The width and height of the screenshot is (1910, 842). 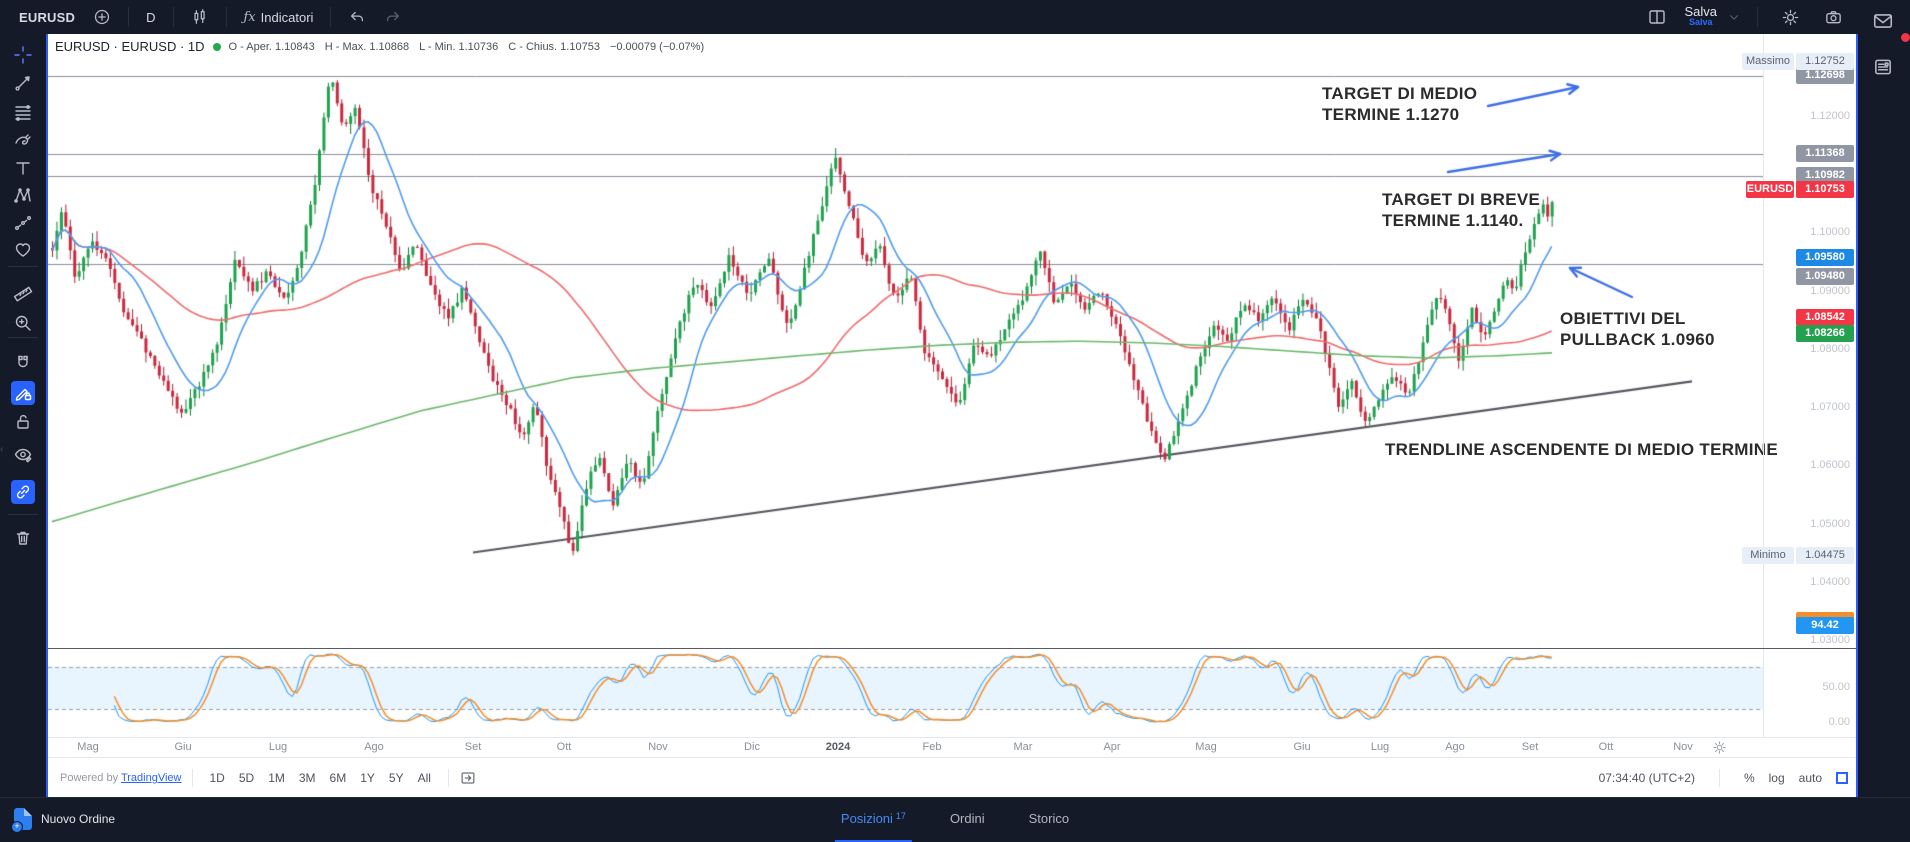 What do you see at coordinates (367, 778) in the screenshot?
I see `range-button-1y: 1Y` at bounding box center [367, 778].